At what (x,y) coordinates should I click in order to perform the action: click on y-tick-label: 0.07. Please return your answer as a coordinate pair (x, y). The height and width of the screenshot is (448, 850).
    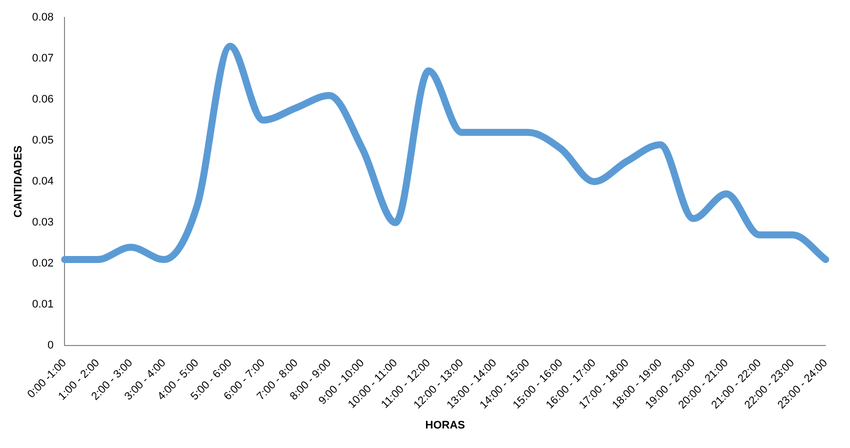
    Looking at the image, I should click on (43, 58).